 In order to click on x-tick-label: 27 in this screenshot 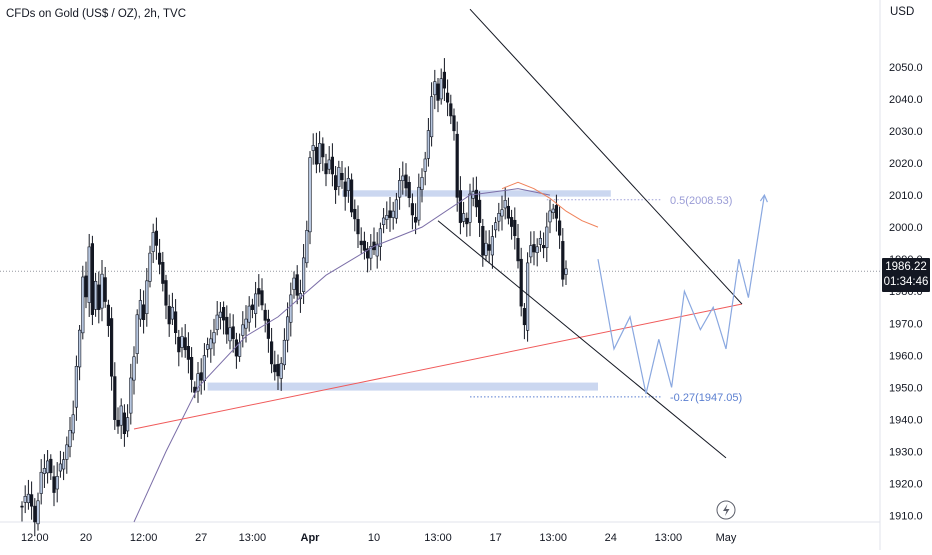, I will do `click(201, 538)`.